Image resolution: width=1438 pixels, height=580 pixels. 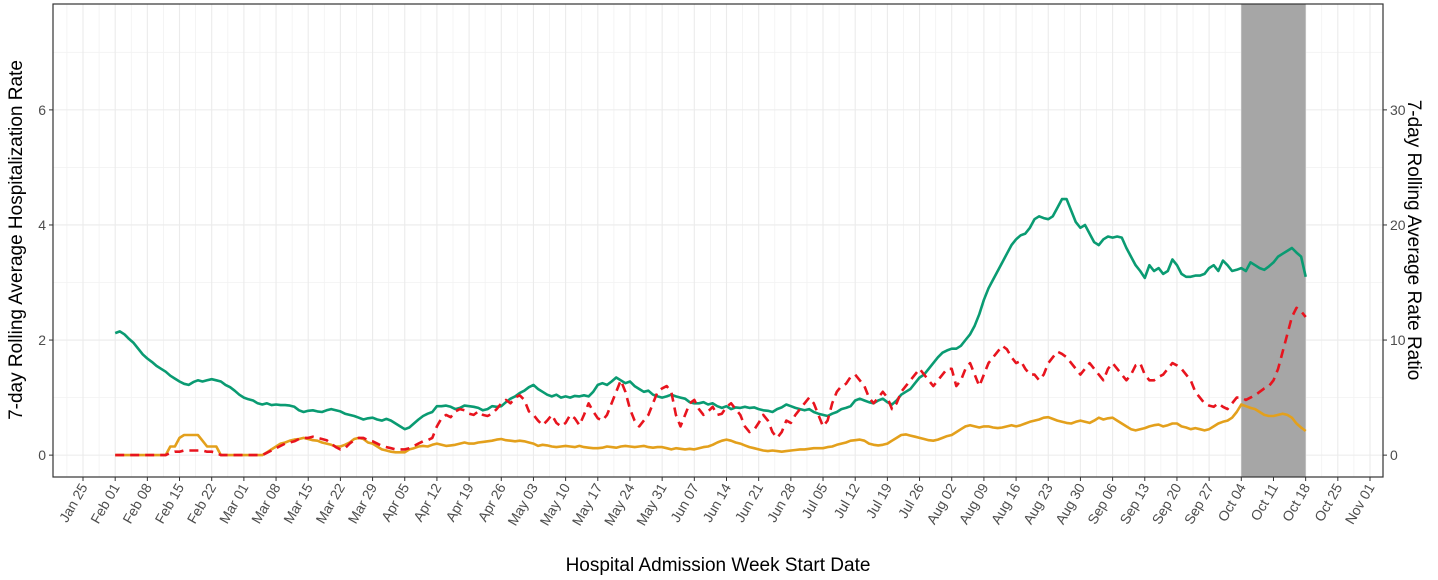 I want to click on x-tick-label: Jun 21, so click(x=748, y=502).